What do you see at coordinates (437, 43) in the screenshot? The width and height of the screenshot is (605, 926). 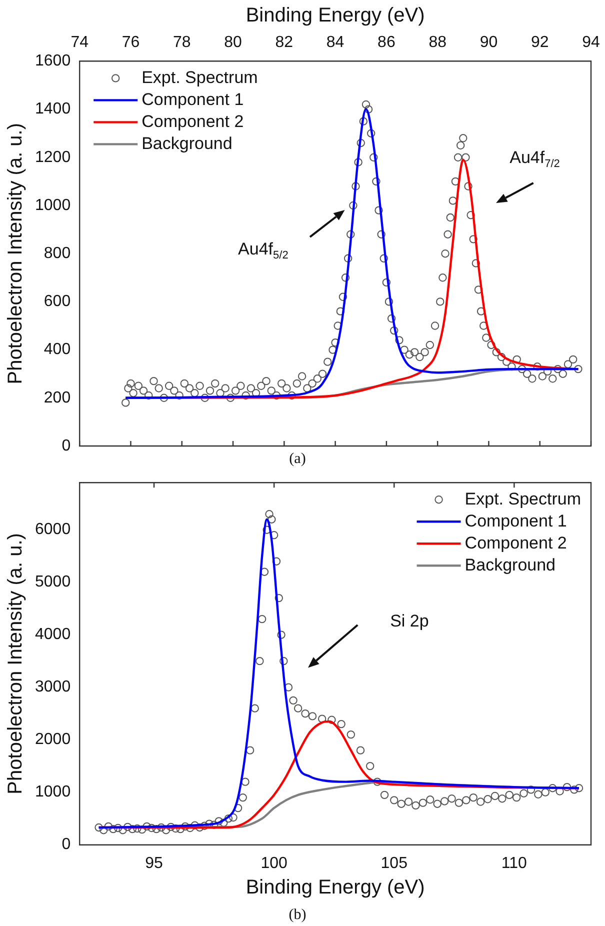 I see `x-tick-label: 88` at bounding box center [437, 43].